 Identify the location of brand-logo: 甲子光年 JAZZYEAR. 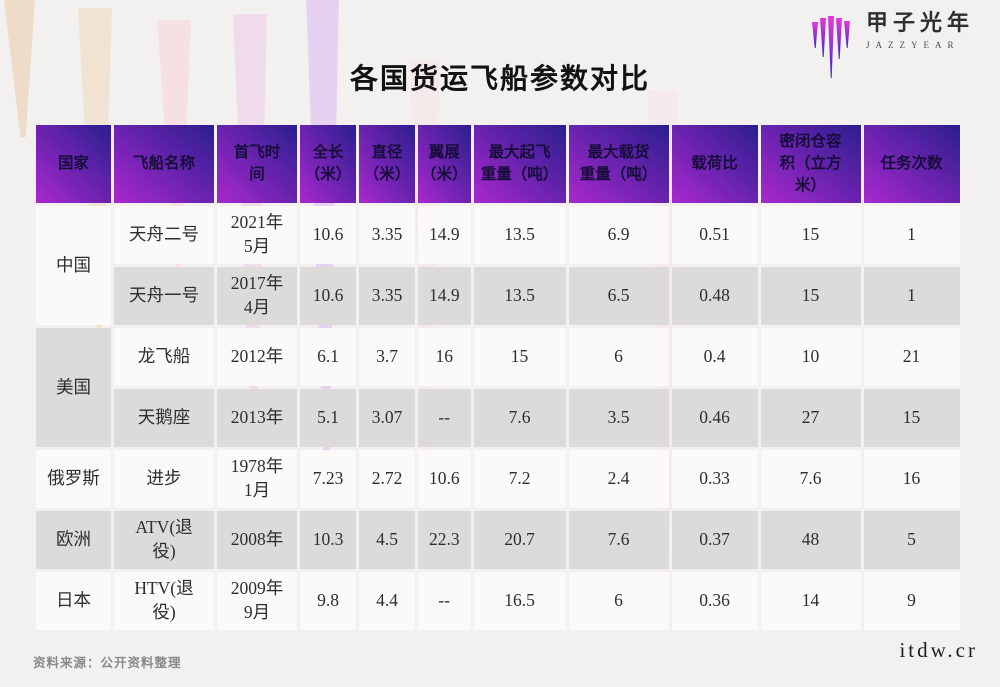
(892, 46).